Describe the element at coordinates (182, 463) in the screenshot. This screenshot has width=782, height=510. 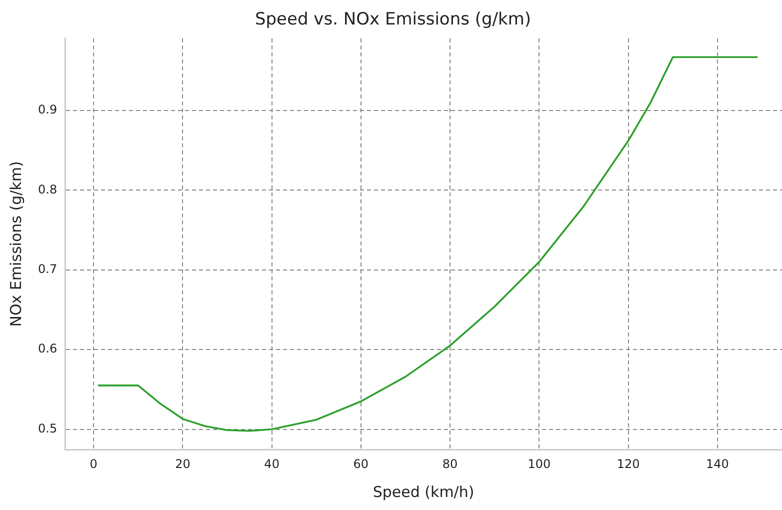
I see `x-tick-label: 20` at that location.